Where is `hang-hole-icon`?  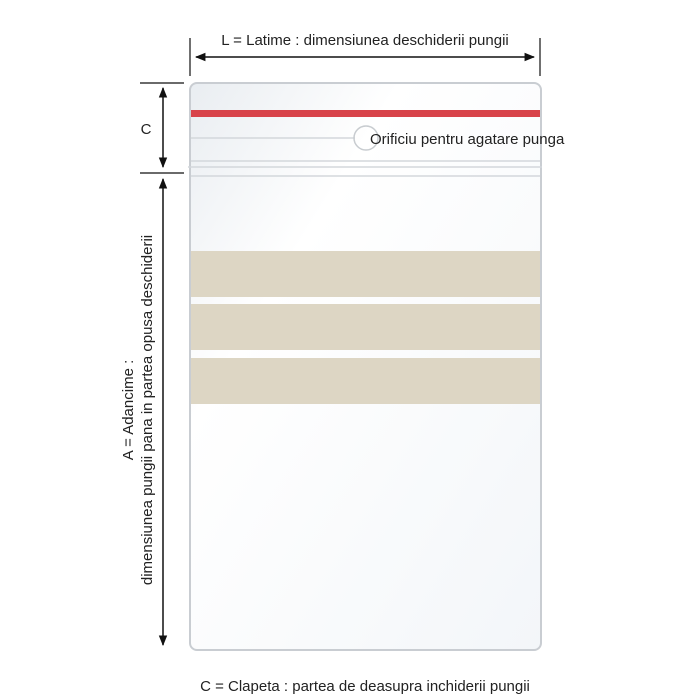
hang-hole-icon is located at coordinates (366, 138).